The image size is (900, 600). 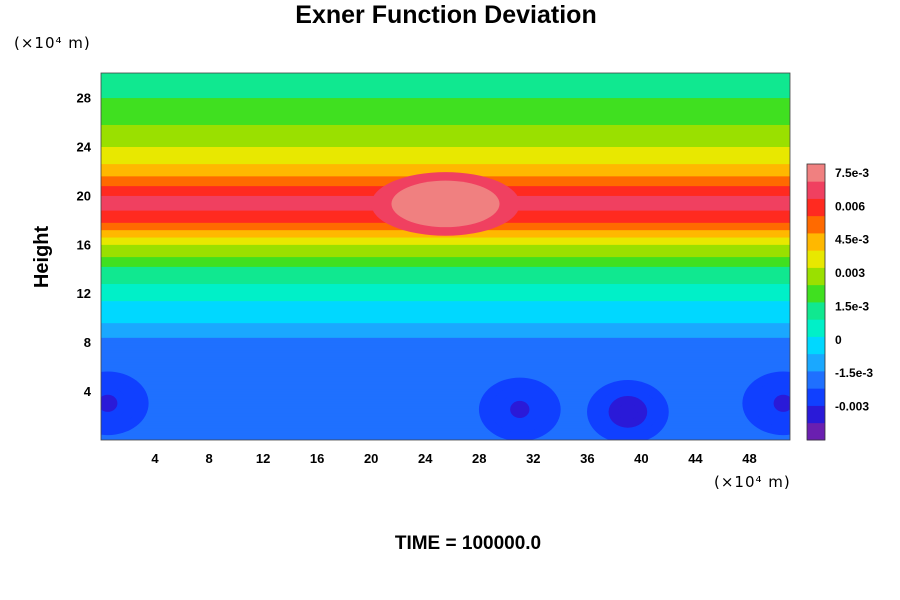 I want to click on x-tick-label: 4, so click(x=155, y=458).